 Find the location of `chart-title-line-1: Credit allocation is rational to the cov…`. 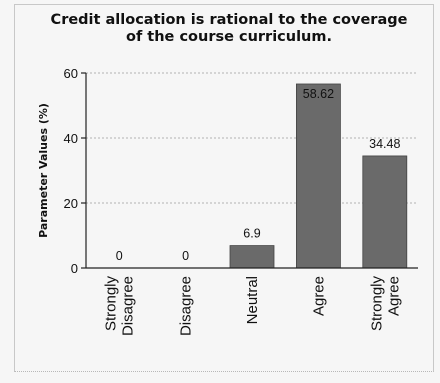

chart-title-line-1: Credit allocation is rational to the cov… is located at coordinates (229, 20).